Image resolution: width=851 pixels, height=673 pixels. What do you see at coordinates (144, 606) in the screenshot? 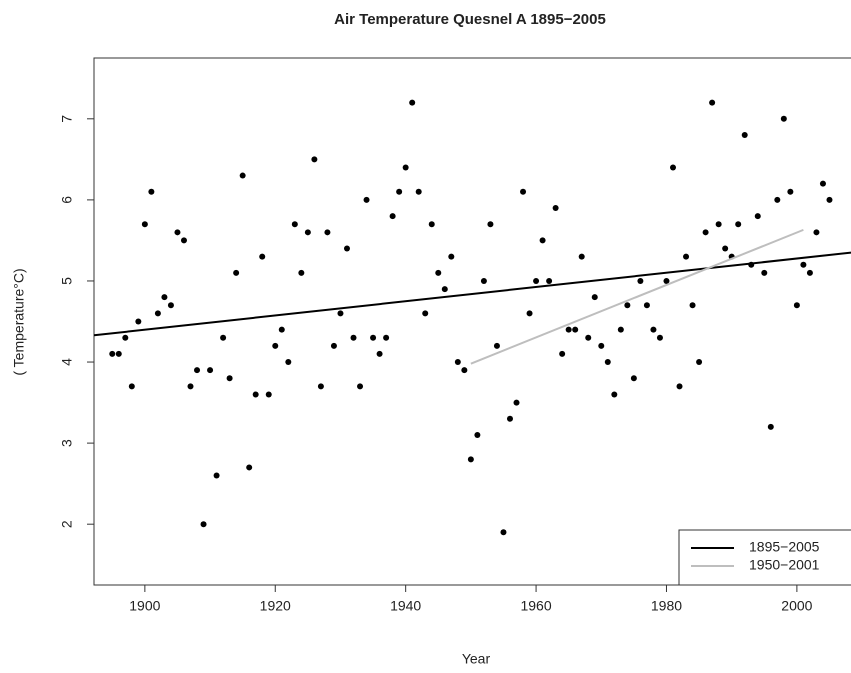
I see `x-tick-label: 1900` at bounding box center [144, 606].